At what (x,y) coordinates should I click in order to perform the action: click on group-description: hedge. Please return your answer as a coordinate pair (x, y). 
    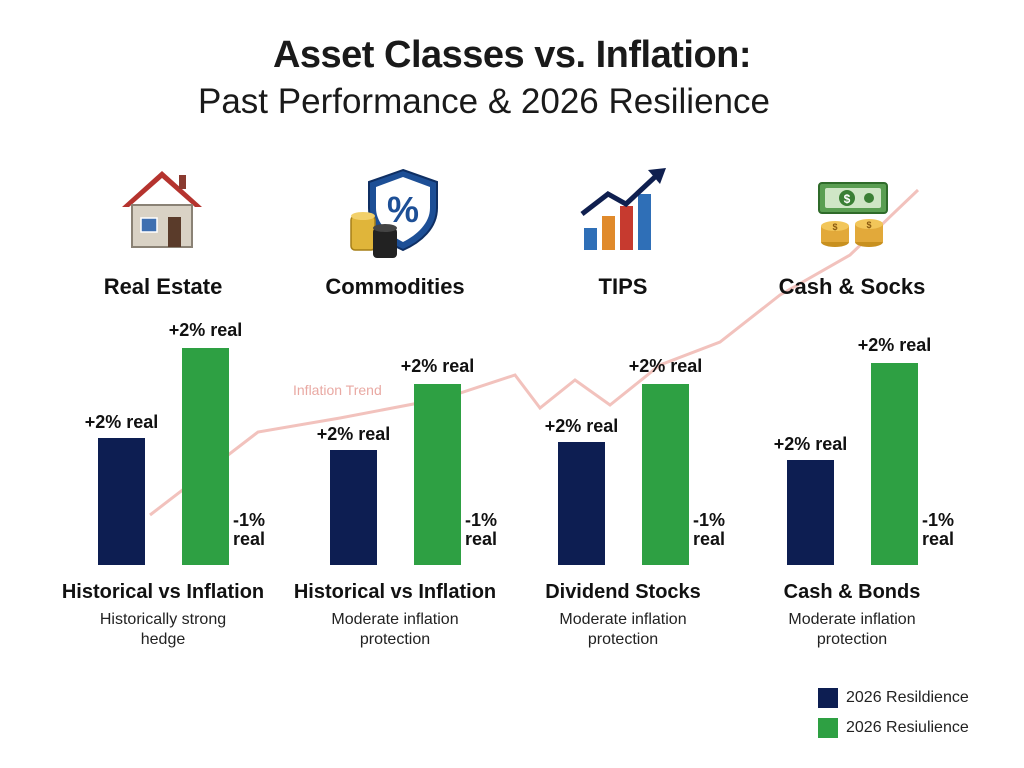
    Looking at the image, I should click on (163, 639).